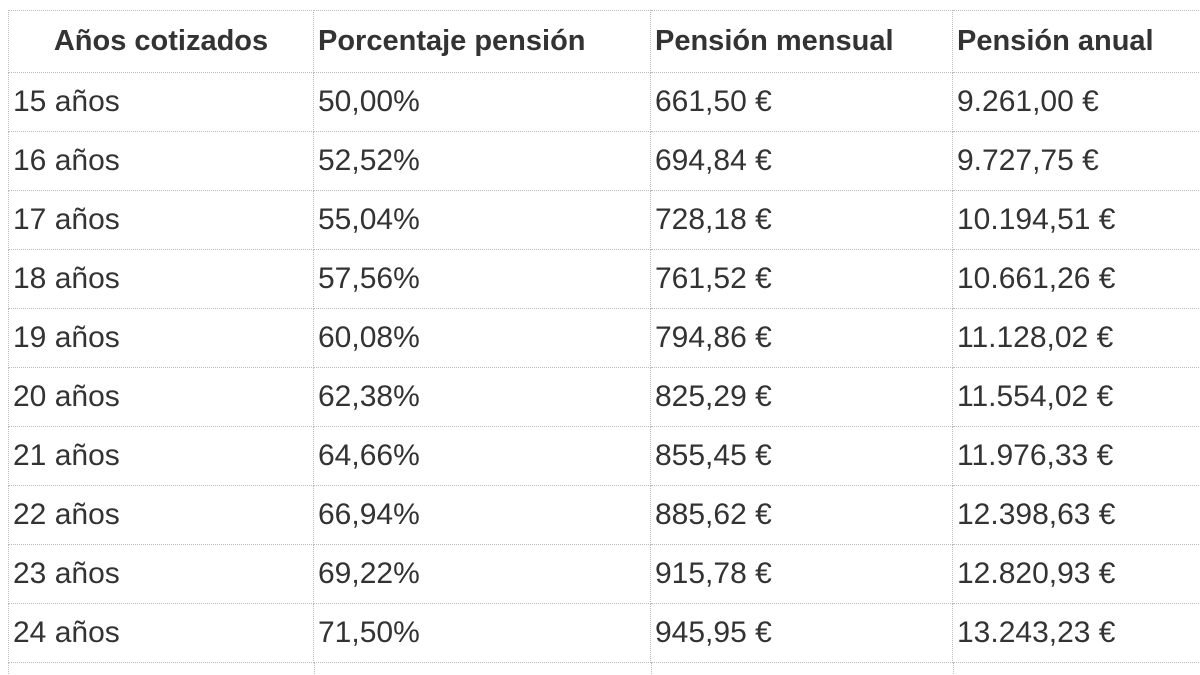 The height and width of the screenshot is (675, 1200). I want to click on table-cell: 21 años, so click(161, 456).